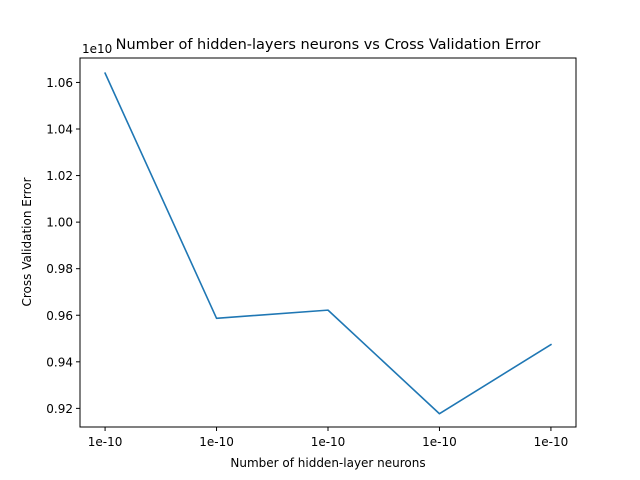  I want to click on y-tick-label: 0.92, so click(59, 409).